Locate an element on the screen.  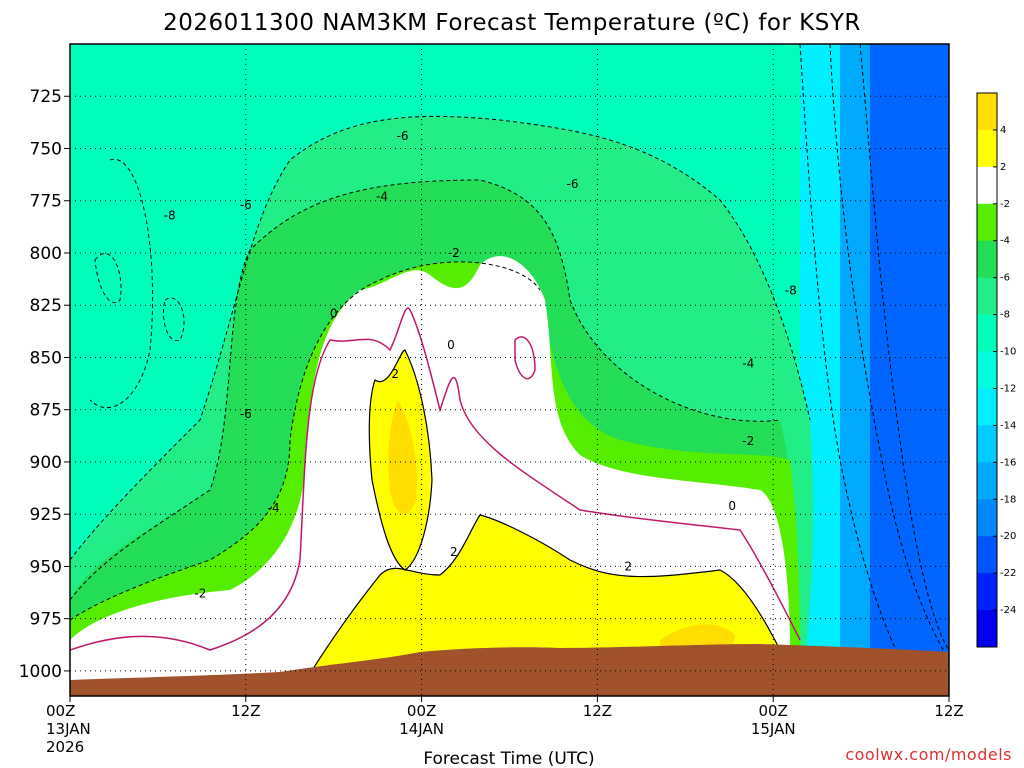
colorbar-label: -10 is located at coordinates (1008, 352).